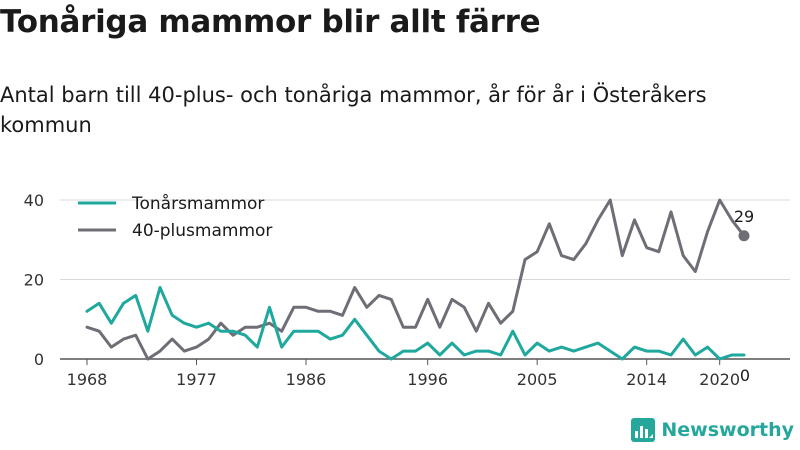 This screenshot has height=450, width=800. I want to click on chart-title: Tonåriga mammor blir allt färre, so click(270, 22).